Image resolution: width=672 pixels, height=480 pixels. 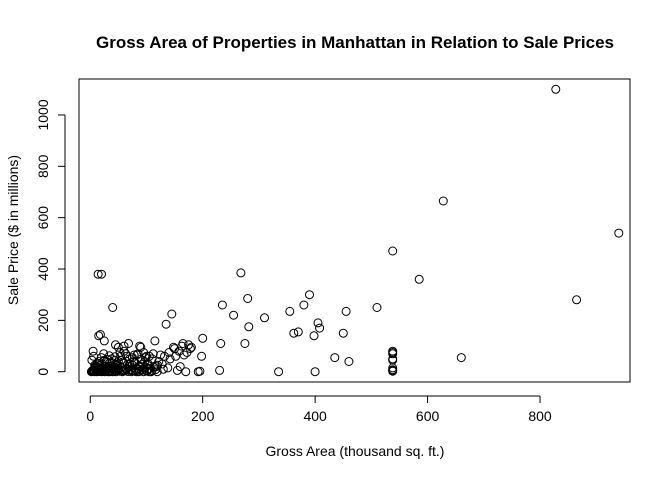 What do you see at coordinates (315, 416) in the screenshot?
I see `x-tick-label: 400` at bounding box center [315, 416].